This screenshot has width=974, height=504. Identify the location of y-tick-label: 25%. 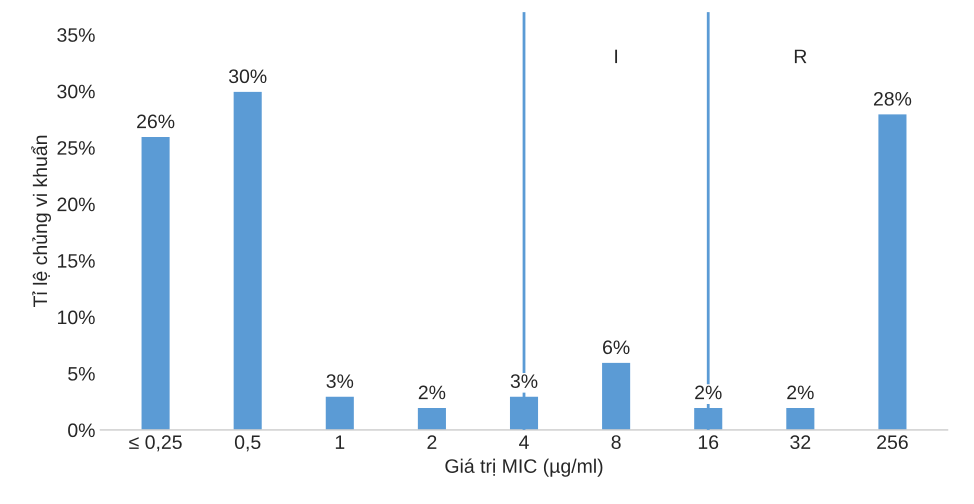
(76, 148).